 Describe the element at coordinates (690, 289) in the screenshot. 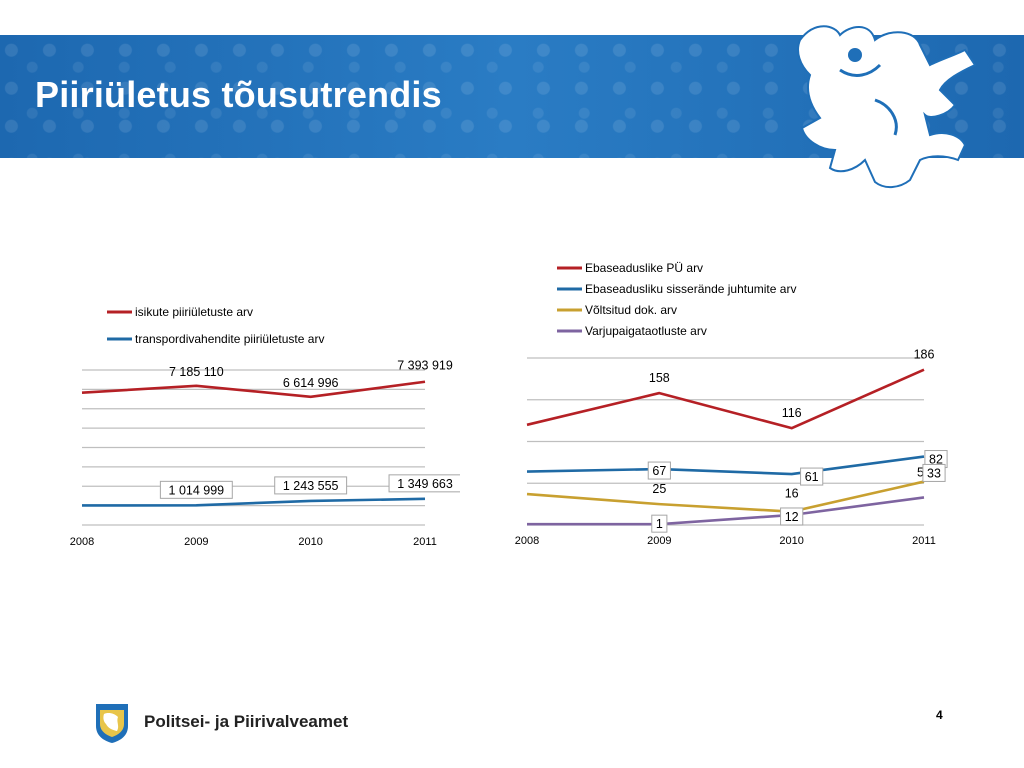

I see `legend-label: Ebaseadusliku sisserände juhtumite arv` at that location.